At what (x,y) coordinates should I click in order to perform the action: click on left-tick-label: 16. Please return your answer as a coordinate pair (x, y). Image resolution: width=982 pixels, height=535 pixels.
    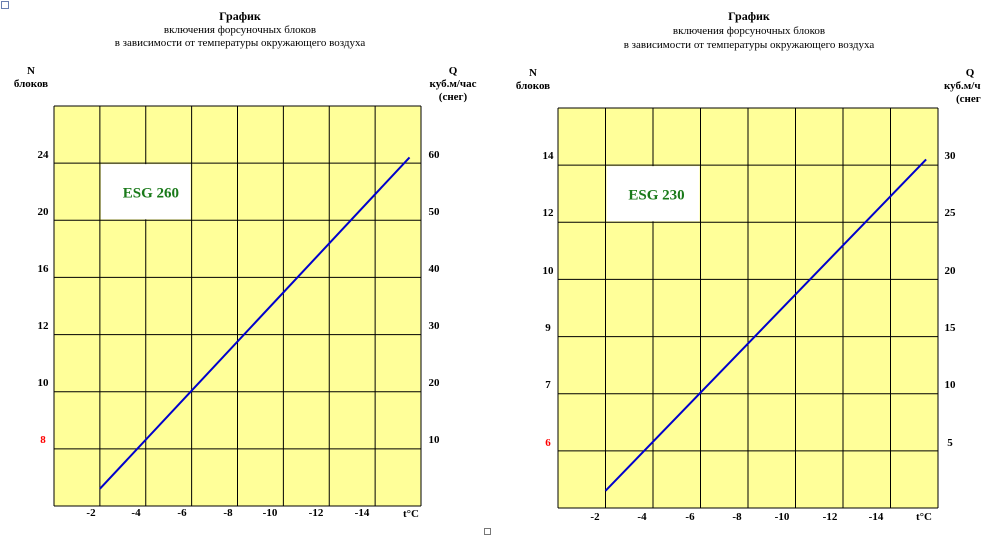
    Looking at the image, I should click on (44, 269).